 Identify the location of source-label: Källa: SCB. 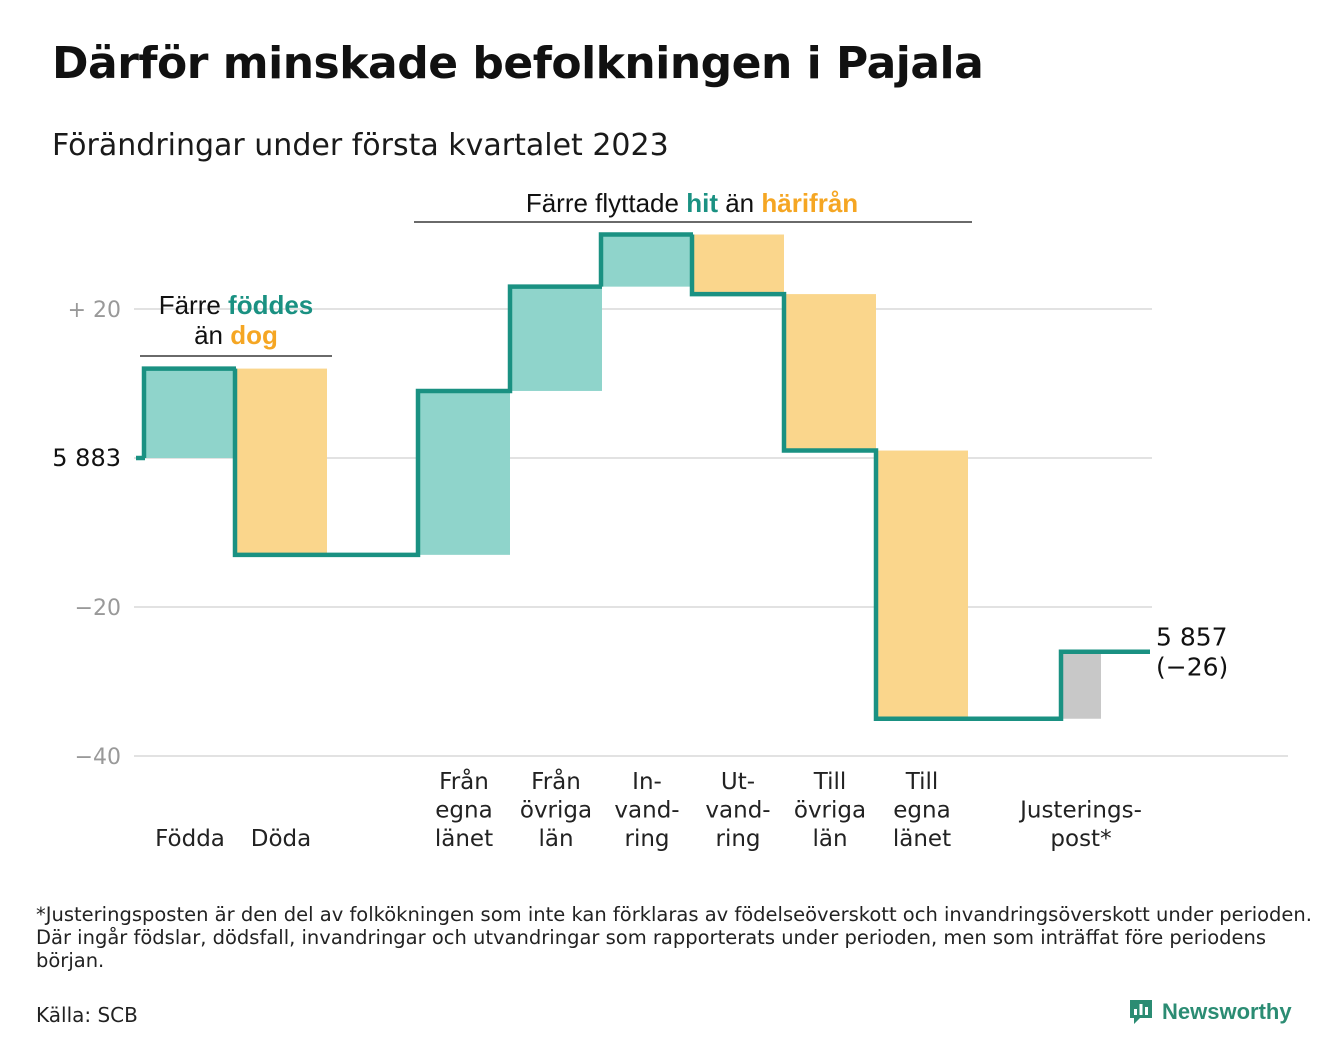
(87, 1015).